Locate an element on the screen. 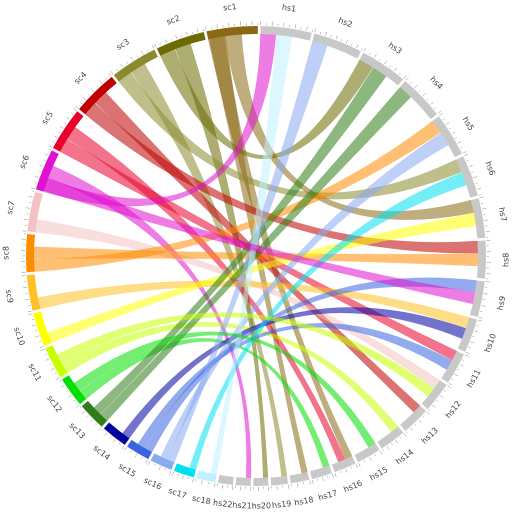 The height and width of the screenshot is (512, 512). segment-label-hs13: hs13 is located at coordinates (430, 436).